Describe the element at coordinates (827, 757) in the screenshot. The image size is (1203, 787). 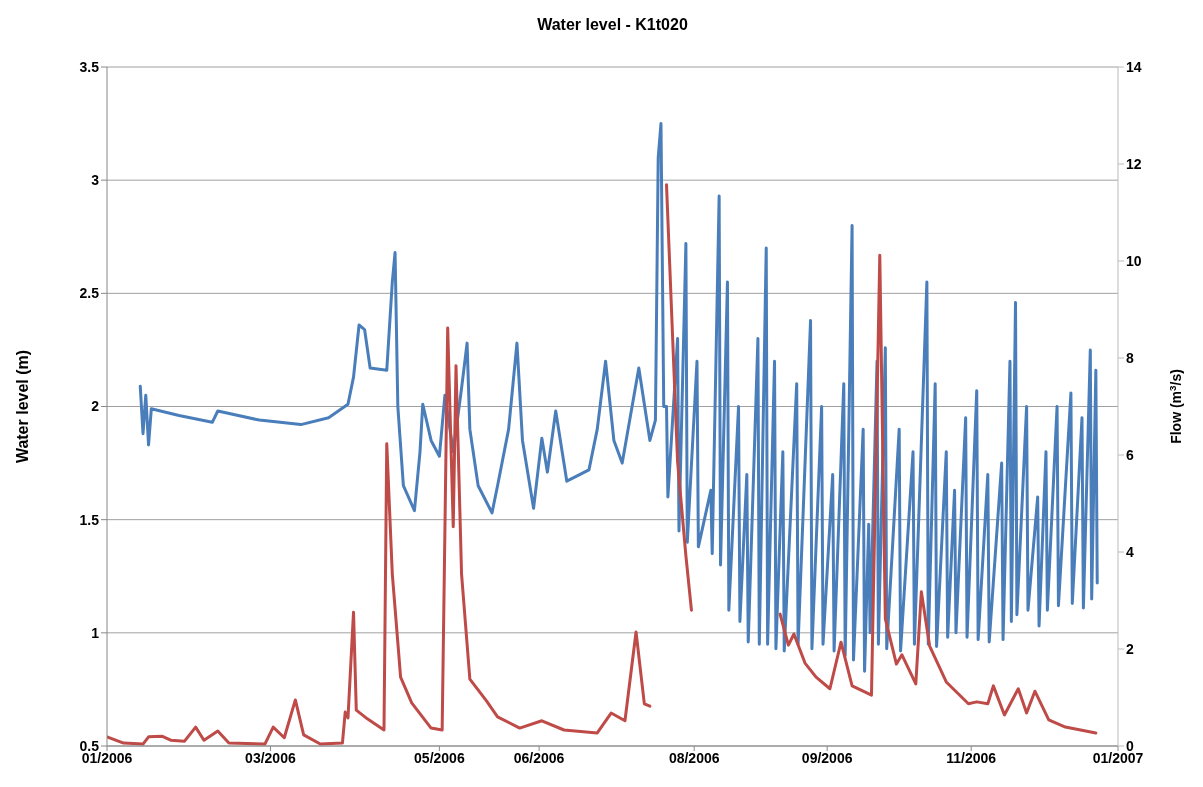
I see `x-tick-label: 09/2006` at that location.